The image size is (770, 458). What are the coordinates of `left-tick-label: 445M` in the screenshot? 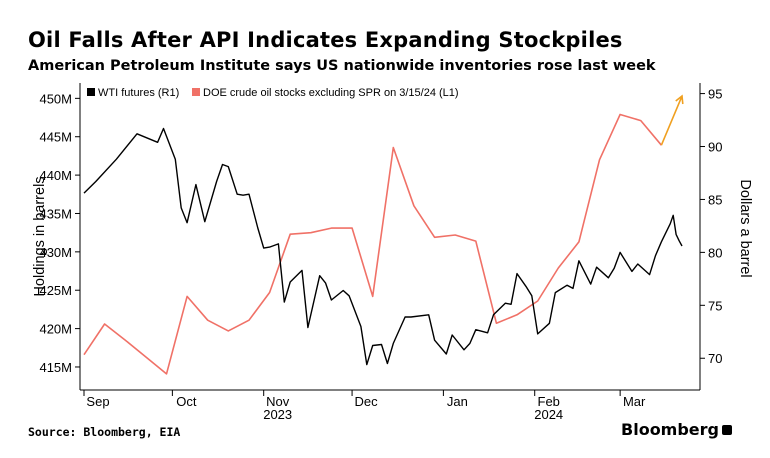 It's located at (55, 137).